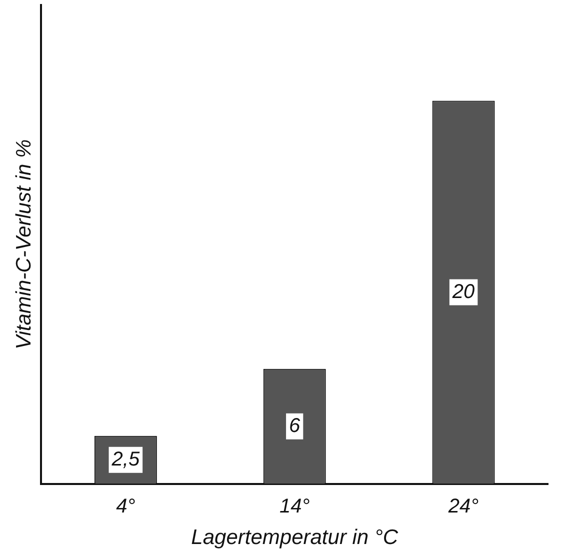  What do you see at coordinates (294, 506) in the screenshot?
I see `x-tick-label: 14°` at bounding box center [294, 506].